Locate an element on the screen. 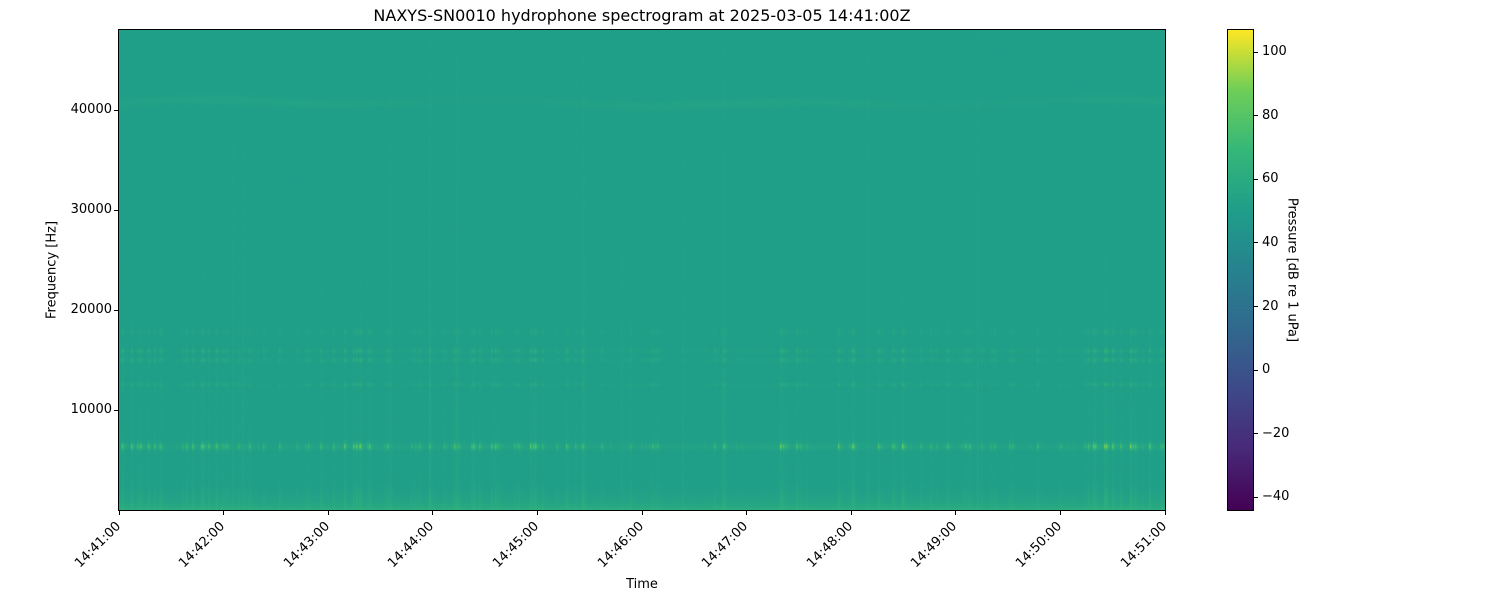 Image resolution: width=1500 pixels, height=600 pixels. y-tick-label: 20000 is located at coordinates (91, 309).